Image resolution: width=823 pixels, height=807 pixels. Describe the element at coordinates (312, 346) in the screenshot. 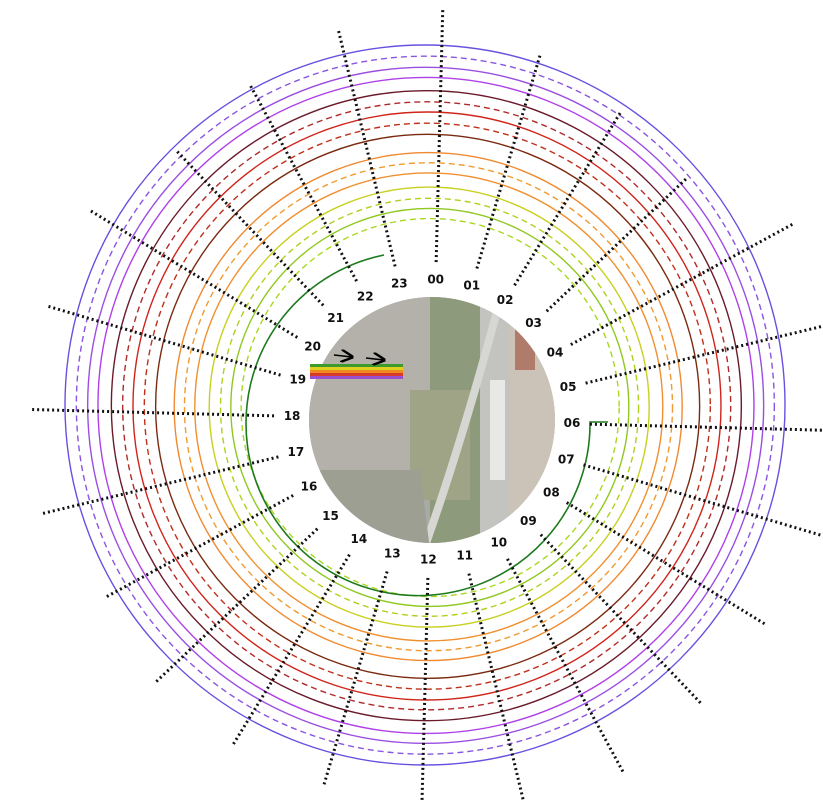

I see `hour-label: 20` at that location.